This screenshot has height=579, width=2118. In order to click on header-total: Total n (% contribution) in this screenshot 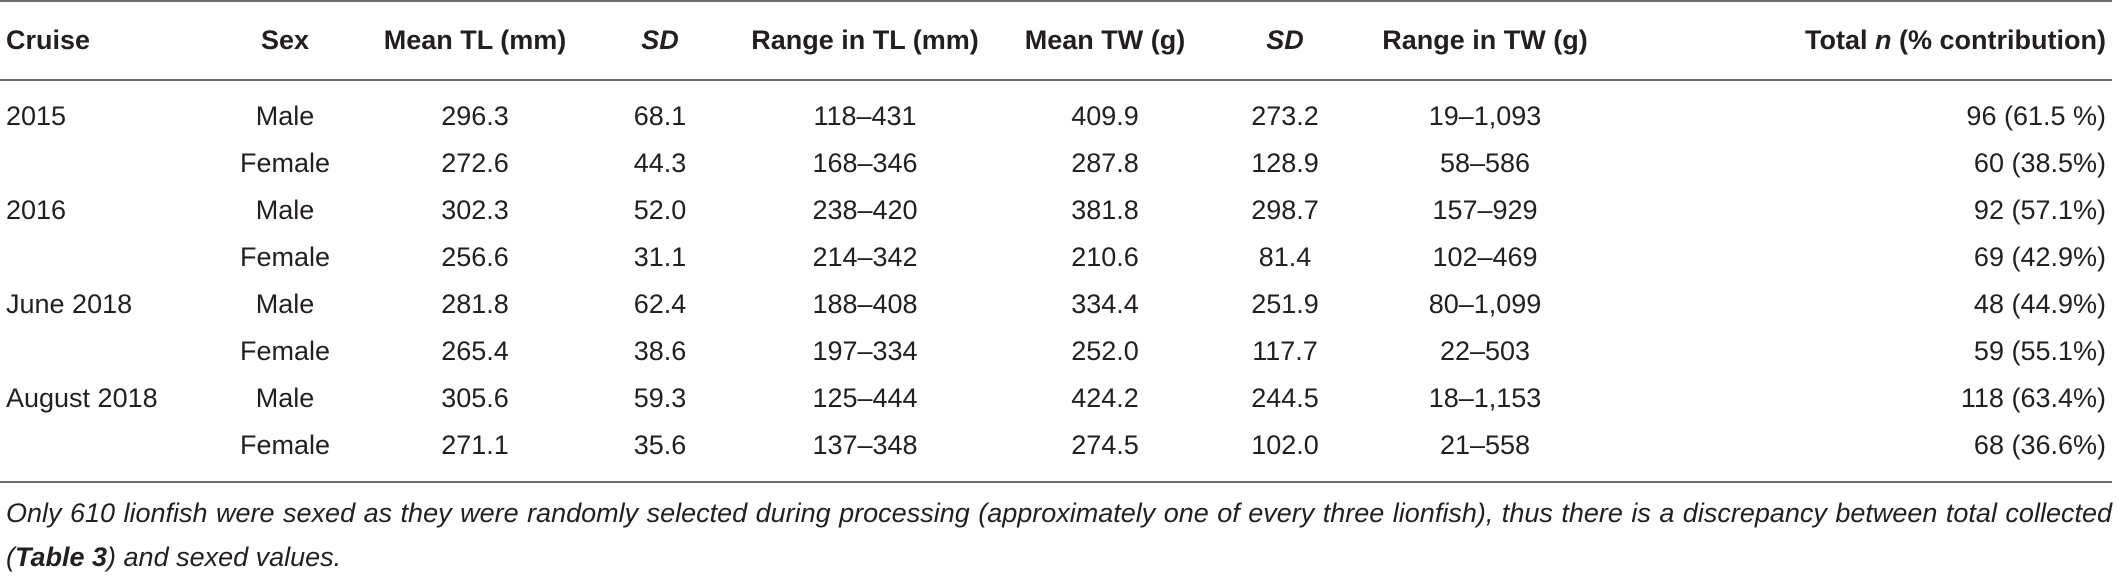, I will do `click(1866, 40)`.